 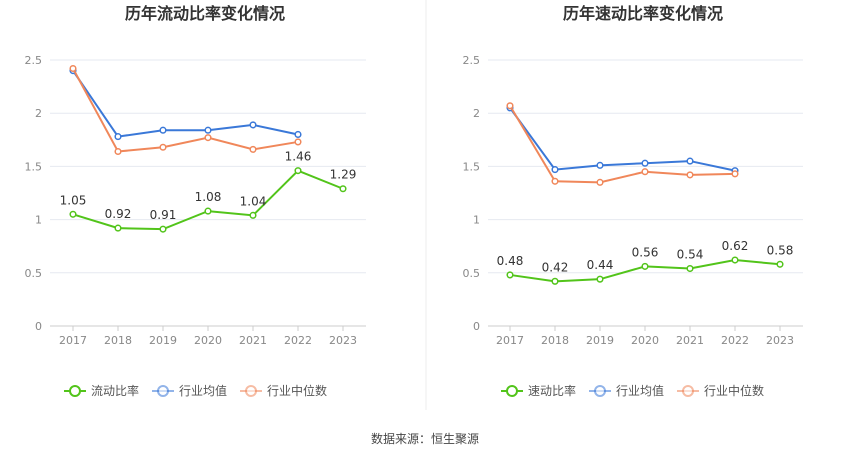 I want to click on data-label: 0.92, so click(x=118, y=214).